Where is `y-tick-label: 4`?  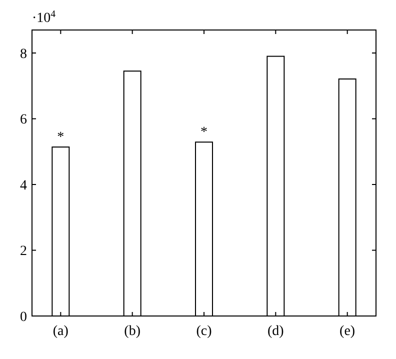 y-tick-label: 4 is located at coordinates (23, 186).